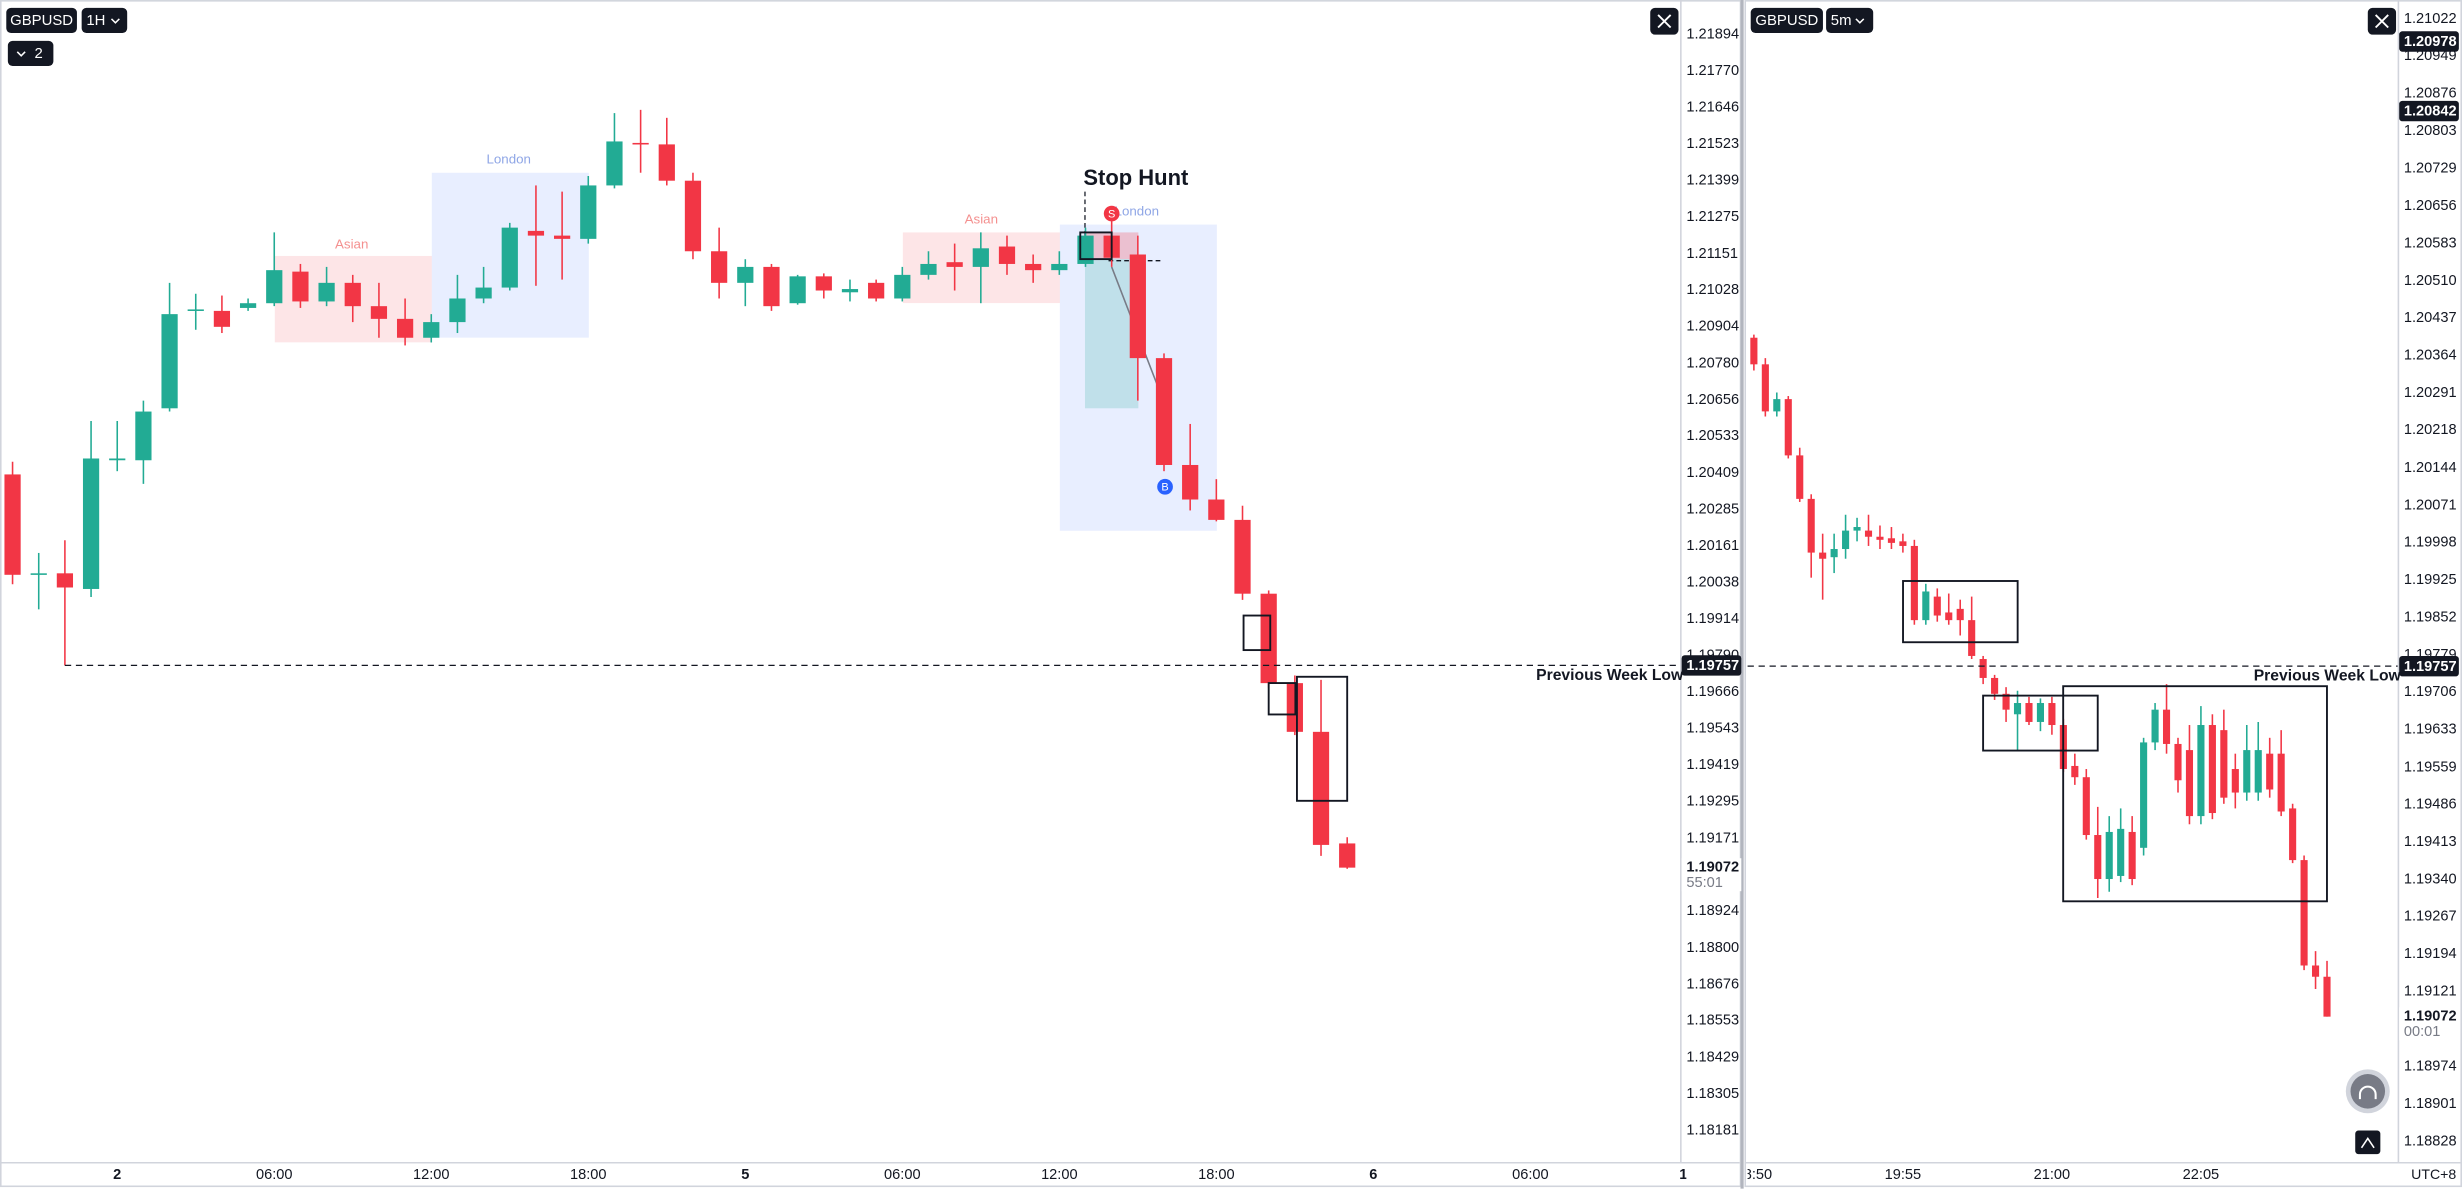  Describe the element at coordinates (2433, 1174) in the screenshot. I see `timezone: UTC+8` at that location.